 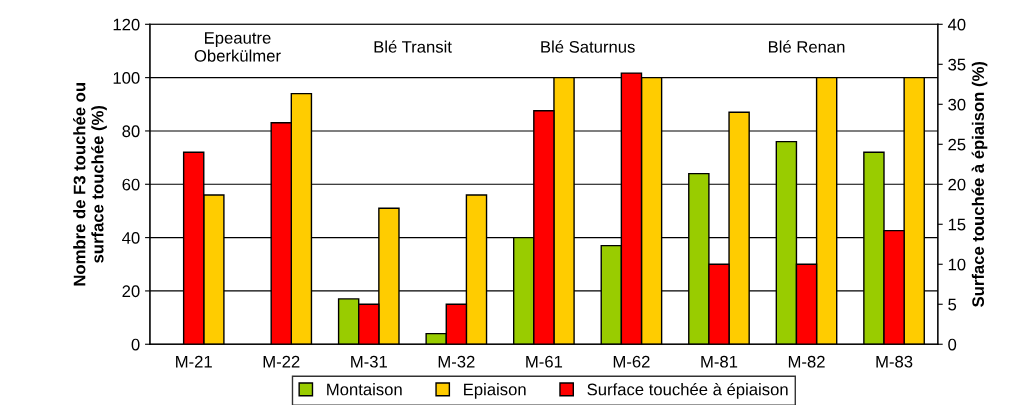 What do you see at coordinates (719, 361) in the screenshot?
I see `x-tick-label: M-81` at bounding box center [719, 361].